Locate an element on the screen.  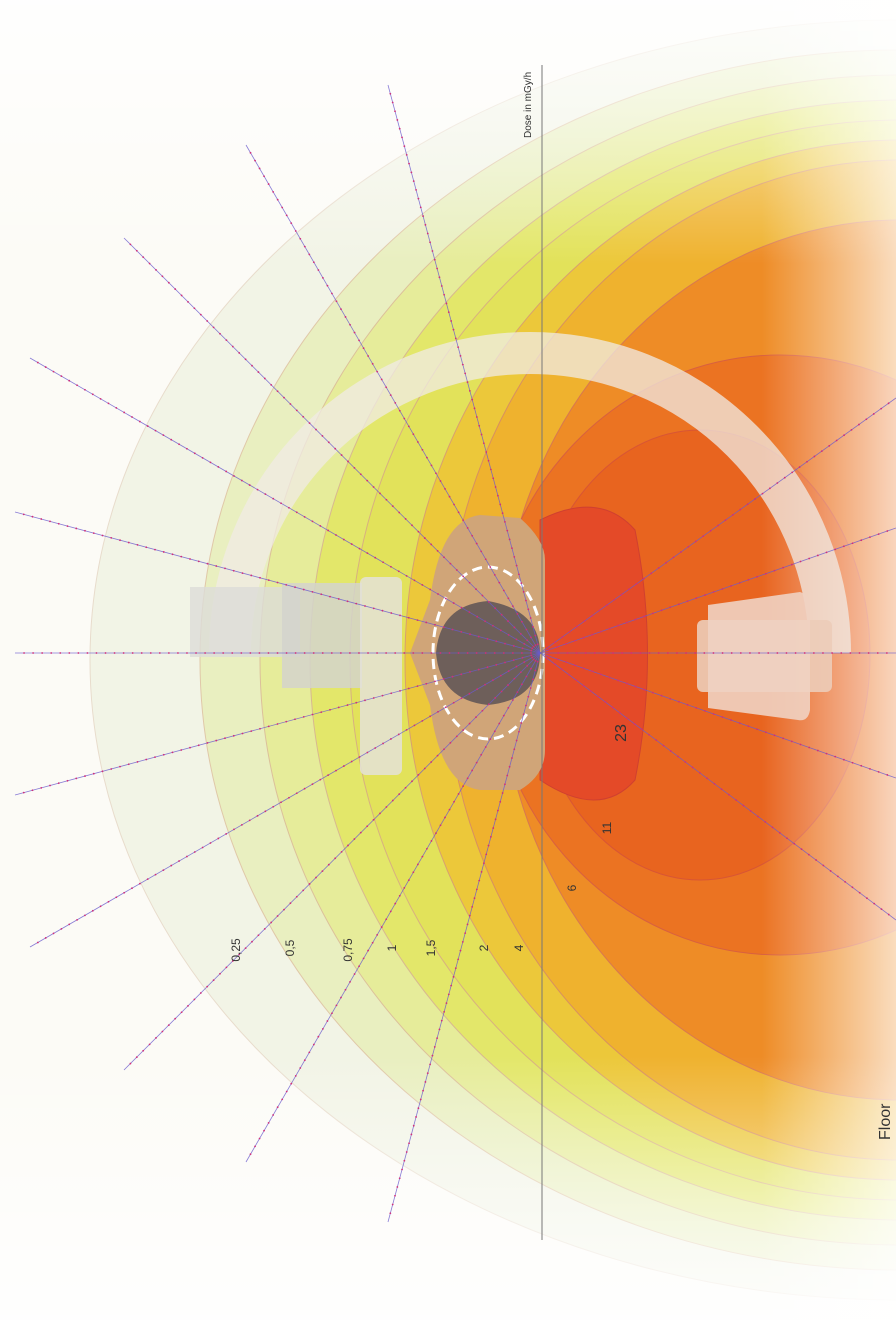
contour-label: 1 is located at coordinates (392, 947).